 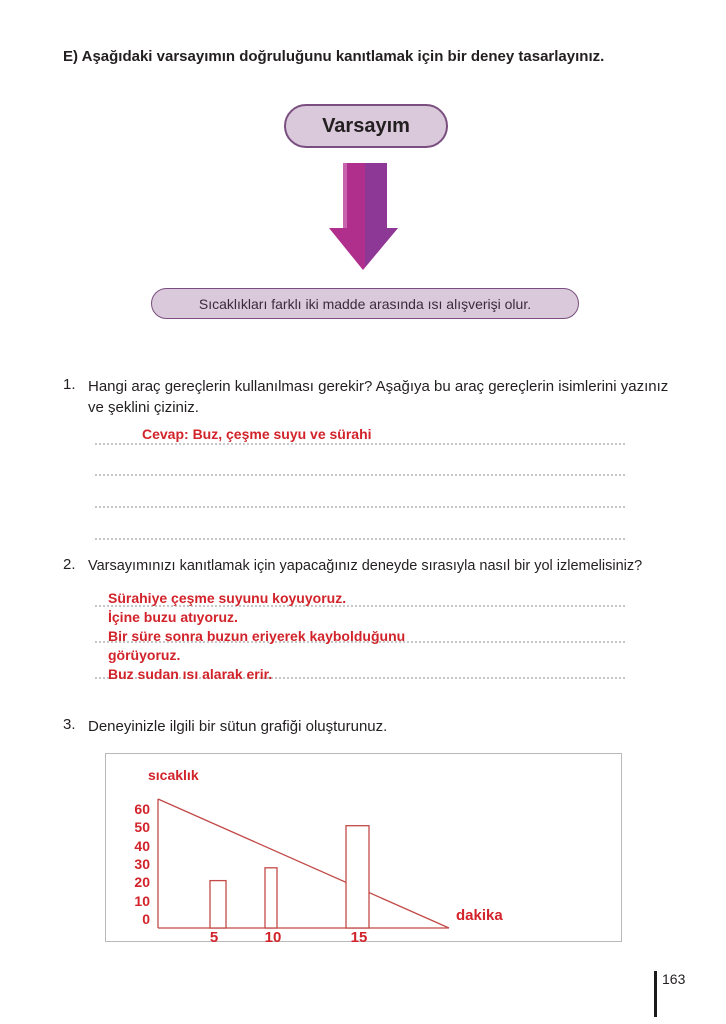 What do you see at coordinates (257, 434) in the screenshot?
I see `question-1-answer: Cevap: Buz, çeşme suyu ve sürahi` at bounding box center [257, 434].